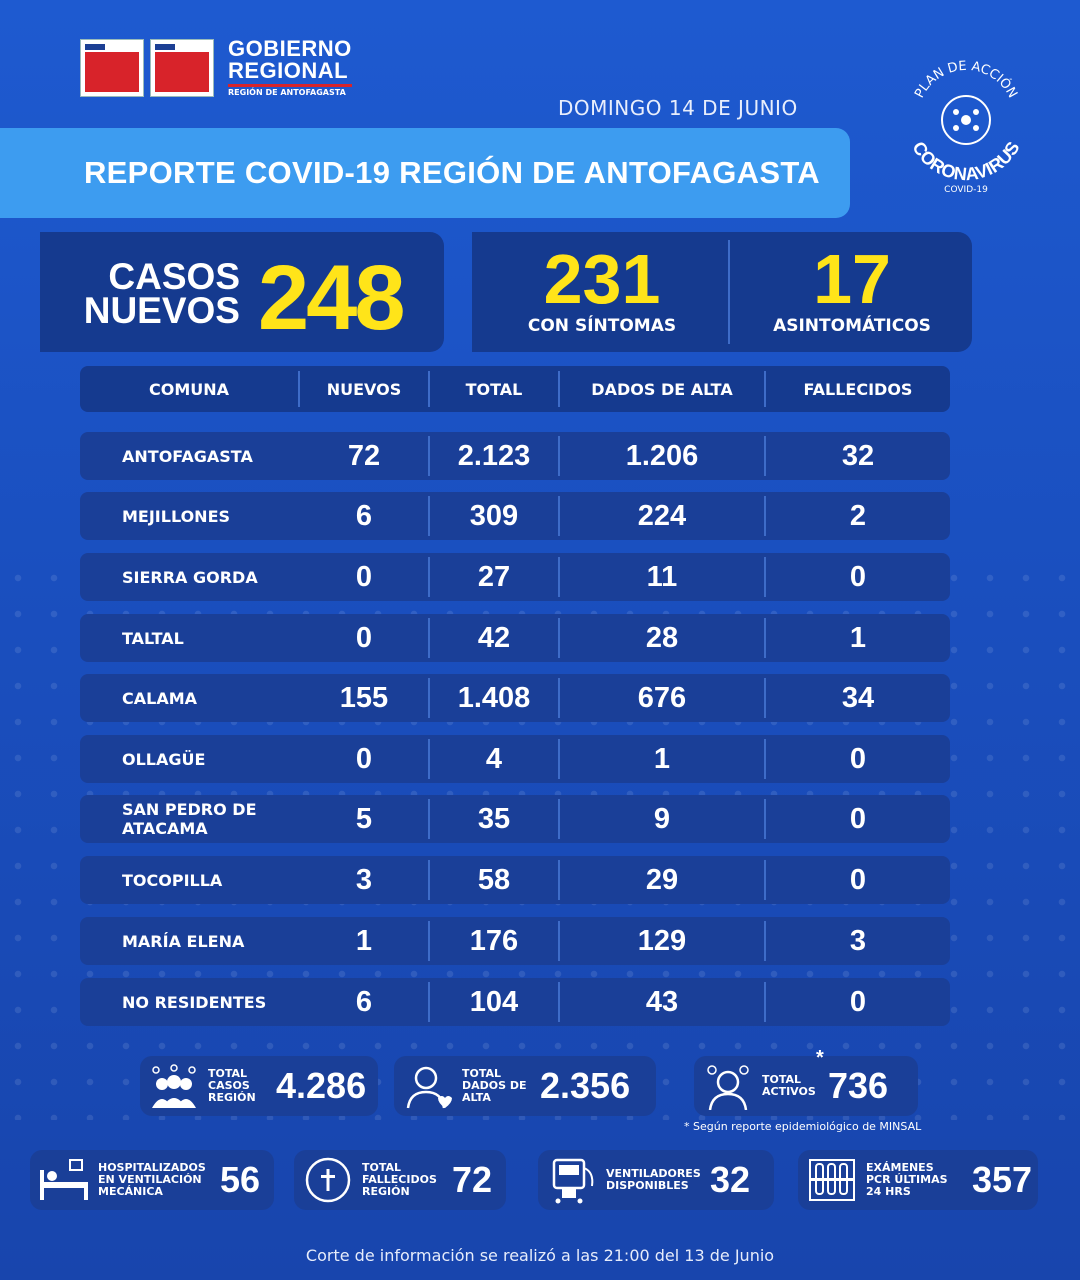  I want to click on cell-comuna: MEJILLONES, so click(176, 516).